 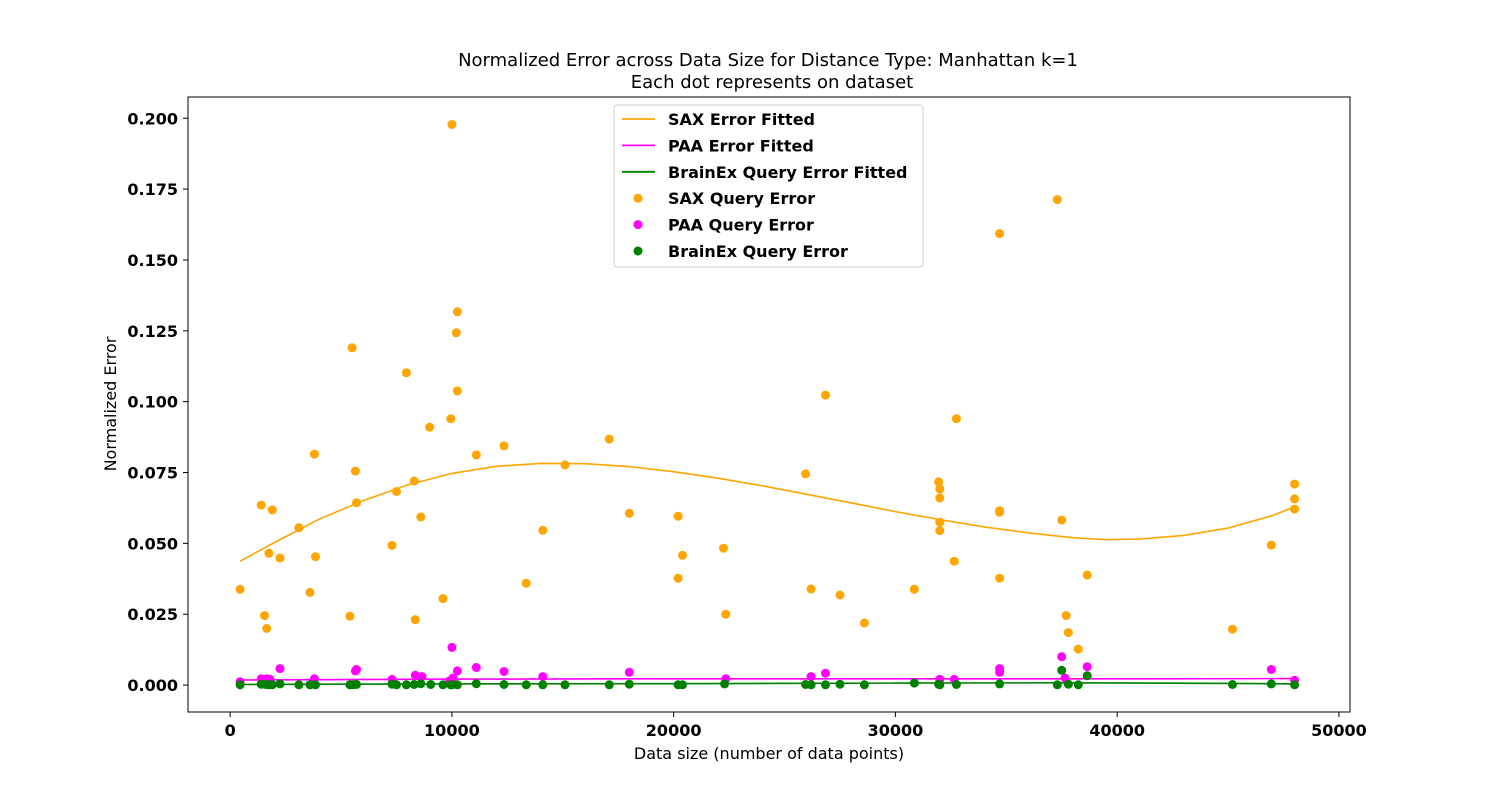 I want to click on legend-label-1: PAA Error Fitted, so click(x=741, y=145).